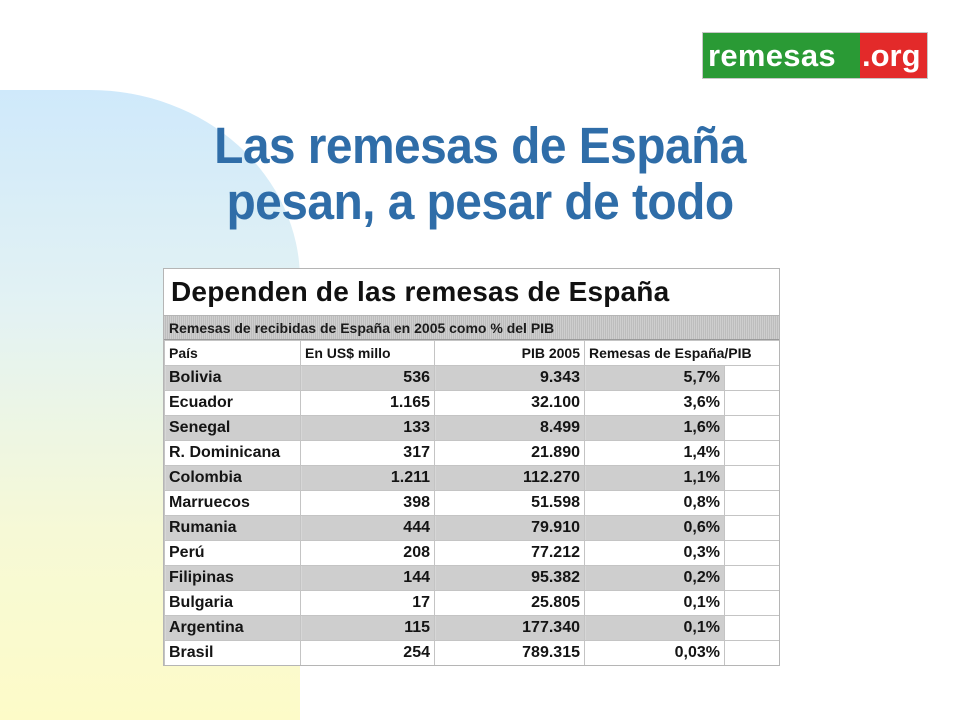 The image size is (960, 720). Describe the element at coordinates (232, 453) in the screenshot. I see `cell-country: R. Dominicana` at that location.